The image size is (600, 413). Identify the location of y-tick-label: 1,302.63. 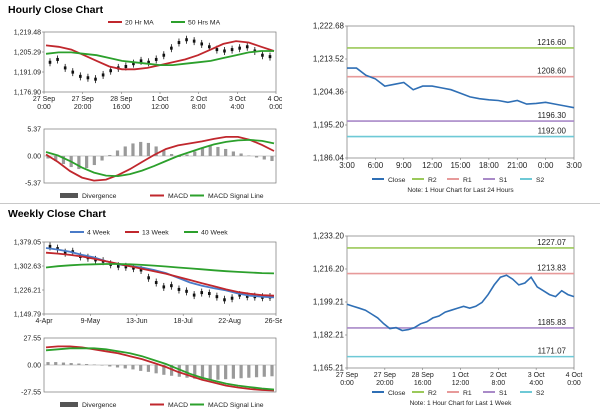
(27, 267).